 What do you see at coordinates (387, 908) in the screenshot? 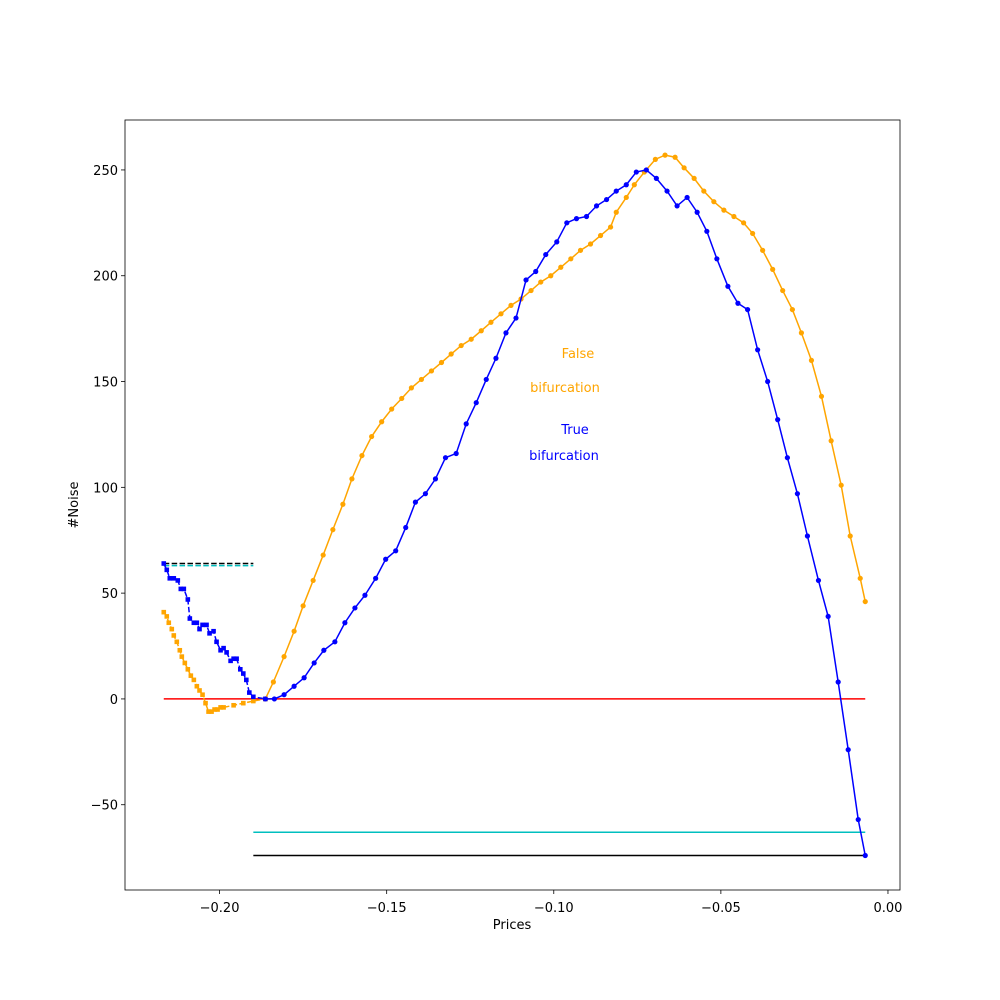
I see `x-tick-label: −0.15` at bounding box center [387, 908].